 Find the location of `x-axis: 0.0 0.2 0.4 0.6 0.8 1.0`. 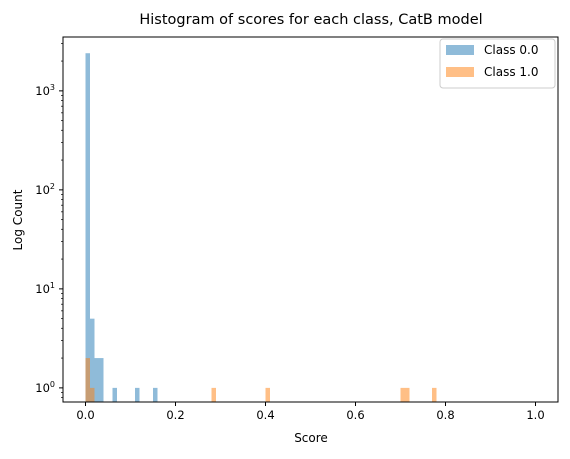

x-axis: 0.0 0.2 0.4 0.6 0.8 1.0 is located at coordinates (310, 412).